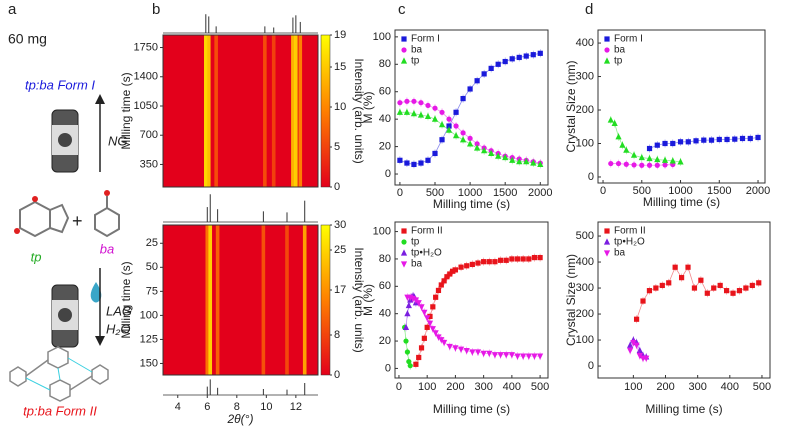 The height and width of the screenshot is (426, 799). Describe the element at coordinates (60, 410) in the screenshot. I see `form2-label: tp:ba Form II` at that location.